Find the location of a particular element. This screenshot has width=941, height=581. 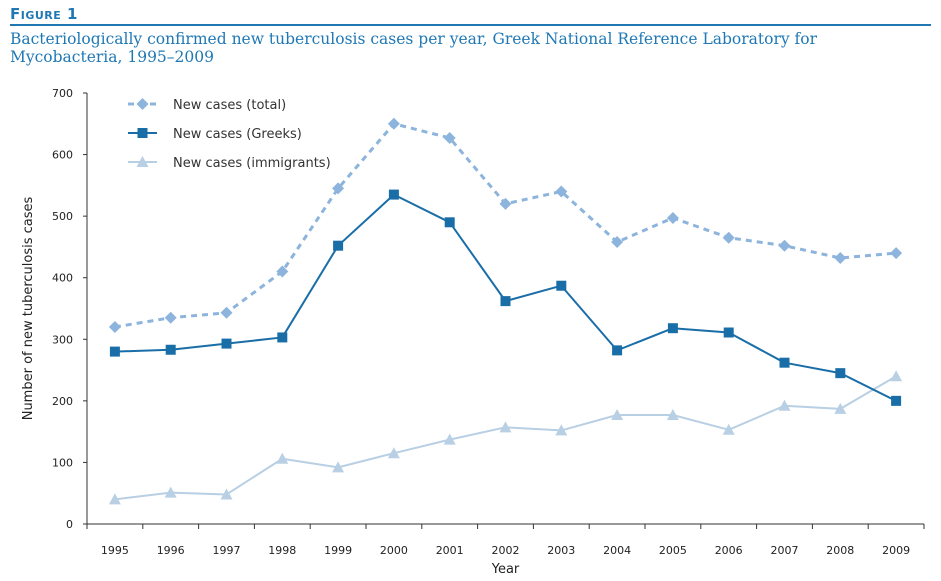

x-tick-label: 2007 is located at coordinates (785, 550).